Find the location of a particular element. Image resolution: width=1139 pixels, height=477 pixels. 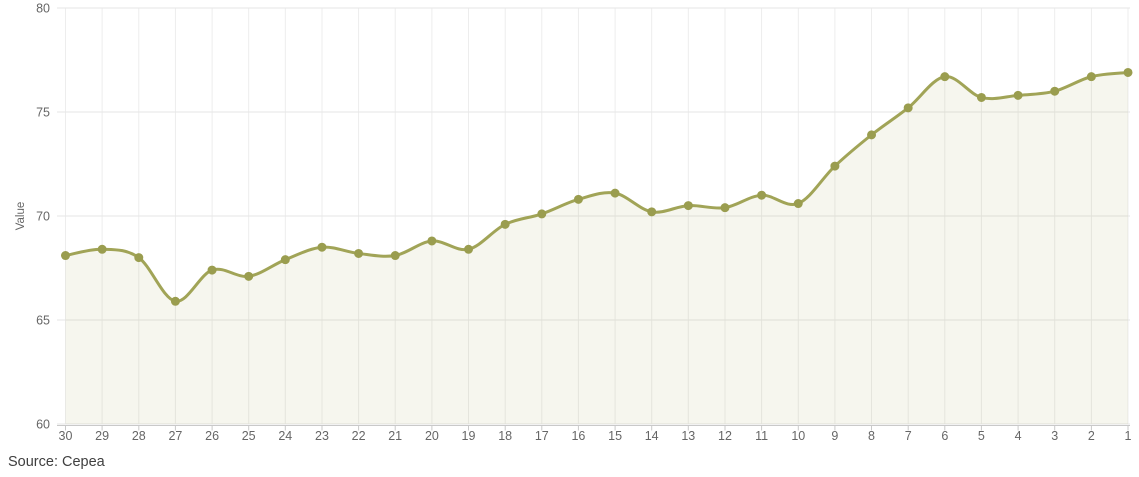

y-axis-tick-label: 60 is located at coordinates (43, 425).